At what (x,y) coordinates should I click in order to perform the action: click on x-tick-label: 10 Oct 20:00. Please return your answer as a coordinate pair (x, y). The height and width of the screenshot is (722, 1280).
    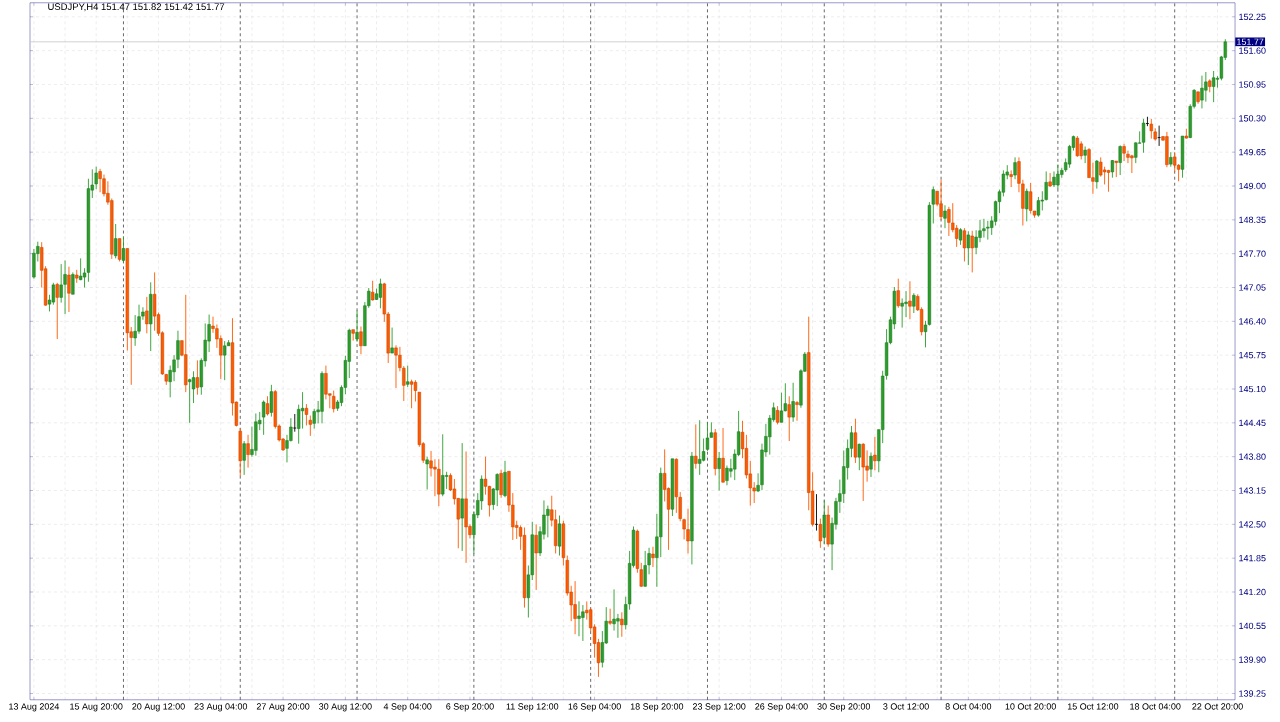
    Looking at the image, I should click on (1030, 706).